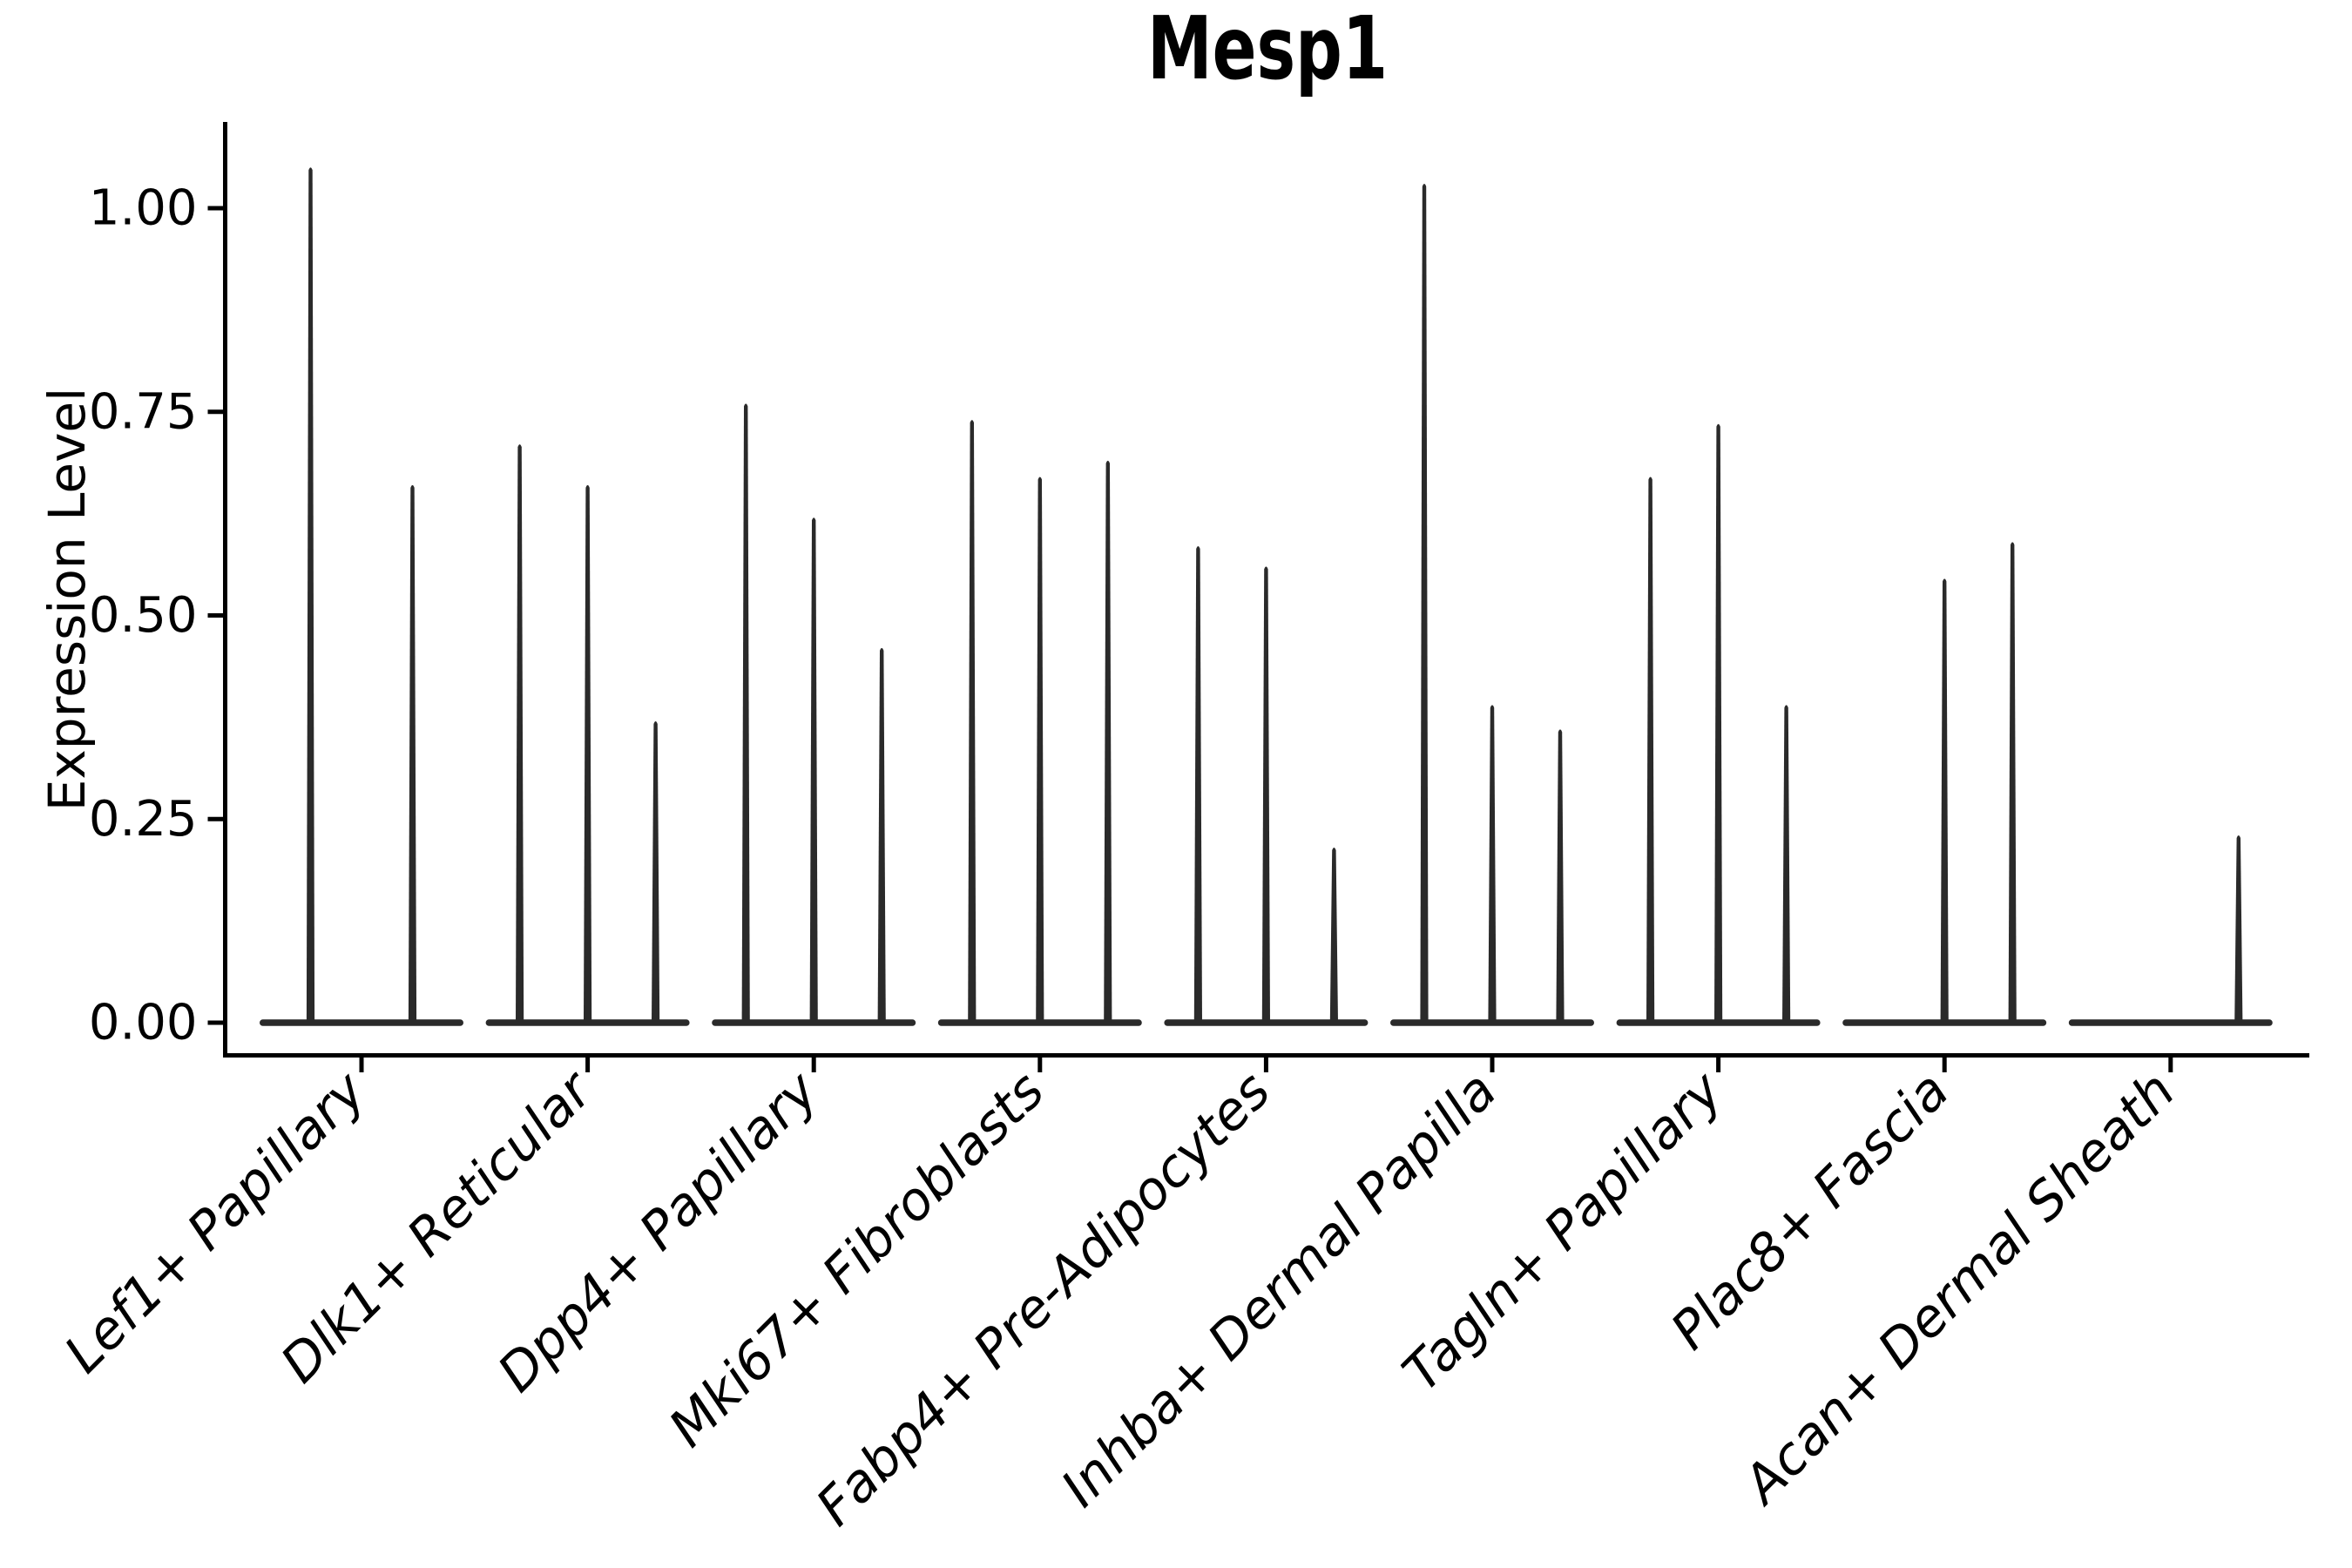 The image size is (2352, 1568). What do you see at coordinates (857, 1260) in the screenshot?
I see `x-tick-label: Mki67+ Fibroblasts` at bounding box center [857, 1260].